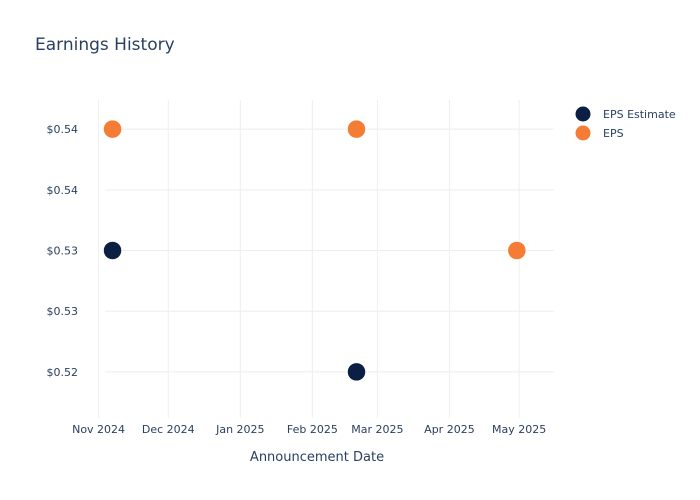 The width and height of the screenshot is (700, 500). I want to click on x-tick-label: Nov 2024, so click(98, 429).